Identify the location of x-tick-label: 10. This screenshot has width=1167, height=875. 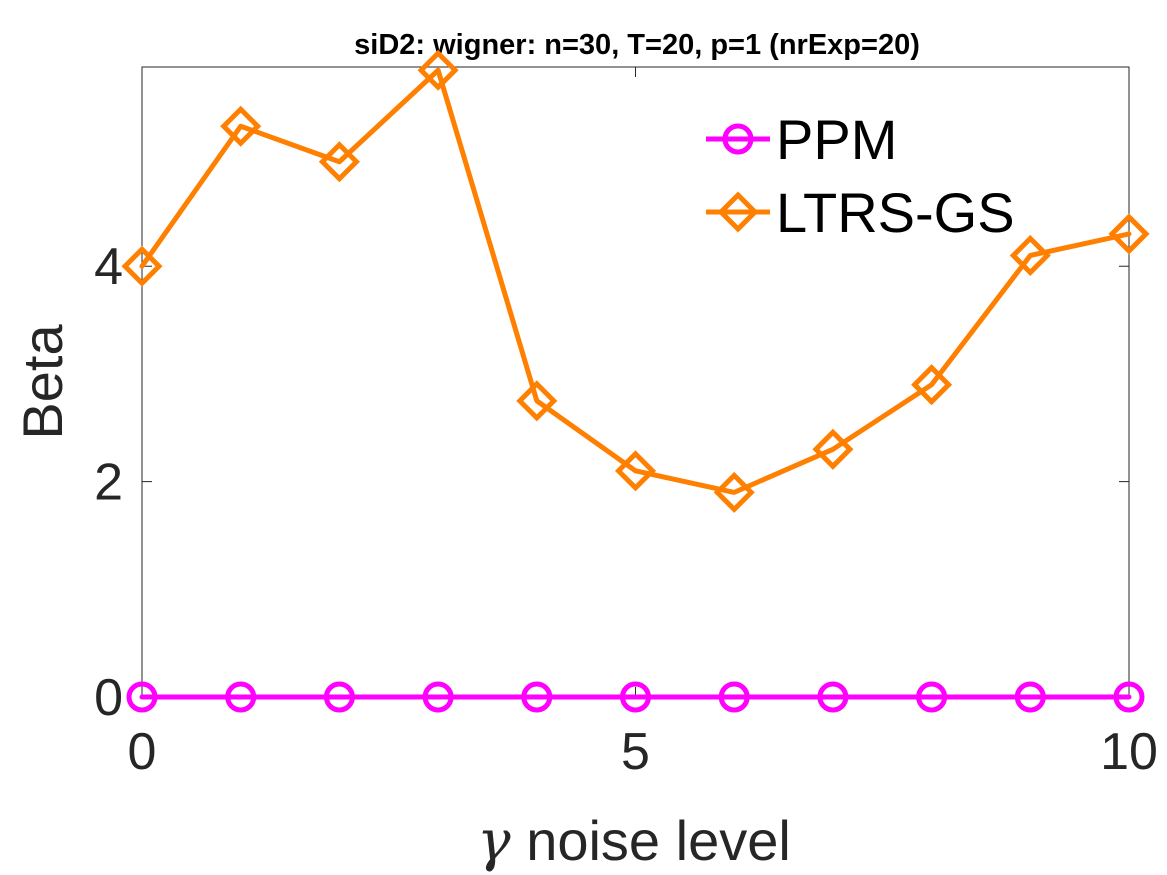
(1129, 752).